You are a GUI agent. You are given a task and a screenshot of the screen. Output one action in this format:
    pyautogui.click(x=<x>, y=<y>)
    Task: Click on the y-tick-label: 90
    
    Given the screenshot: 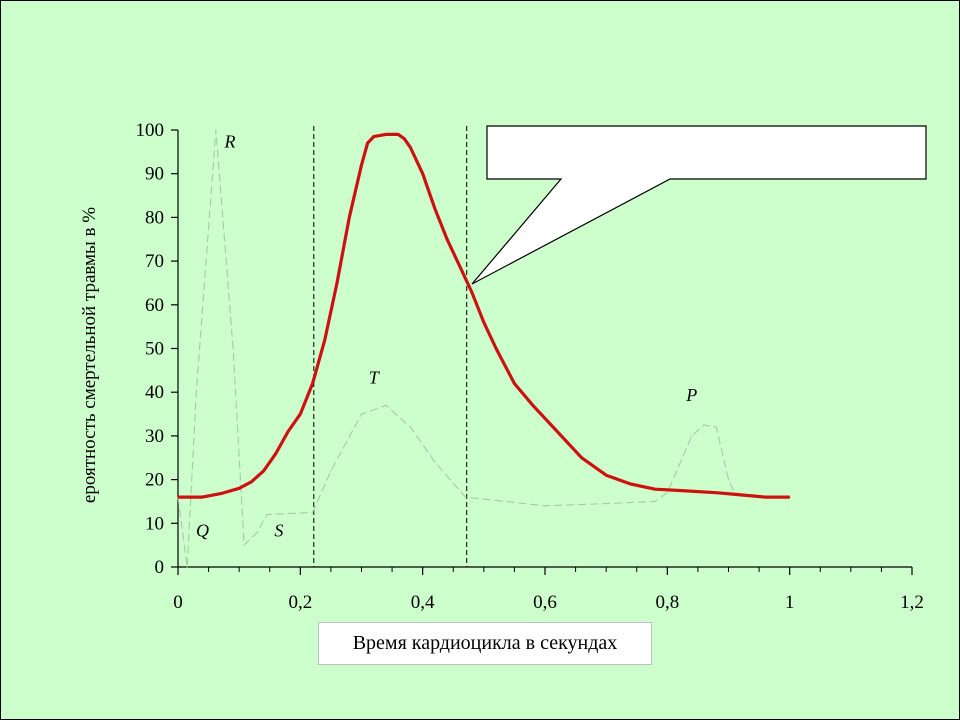 What is the action you would take?
    pyautogui.click(x=154, y=174)
    